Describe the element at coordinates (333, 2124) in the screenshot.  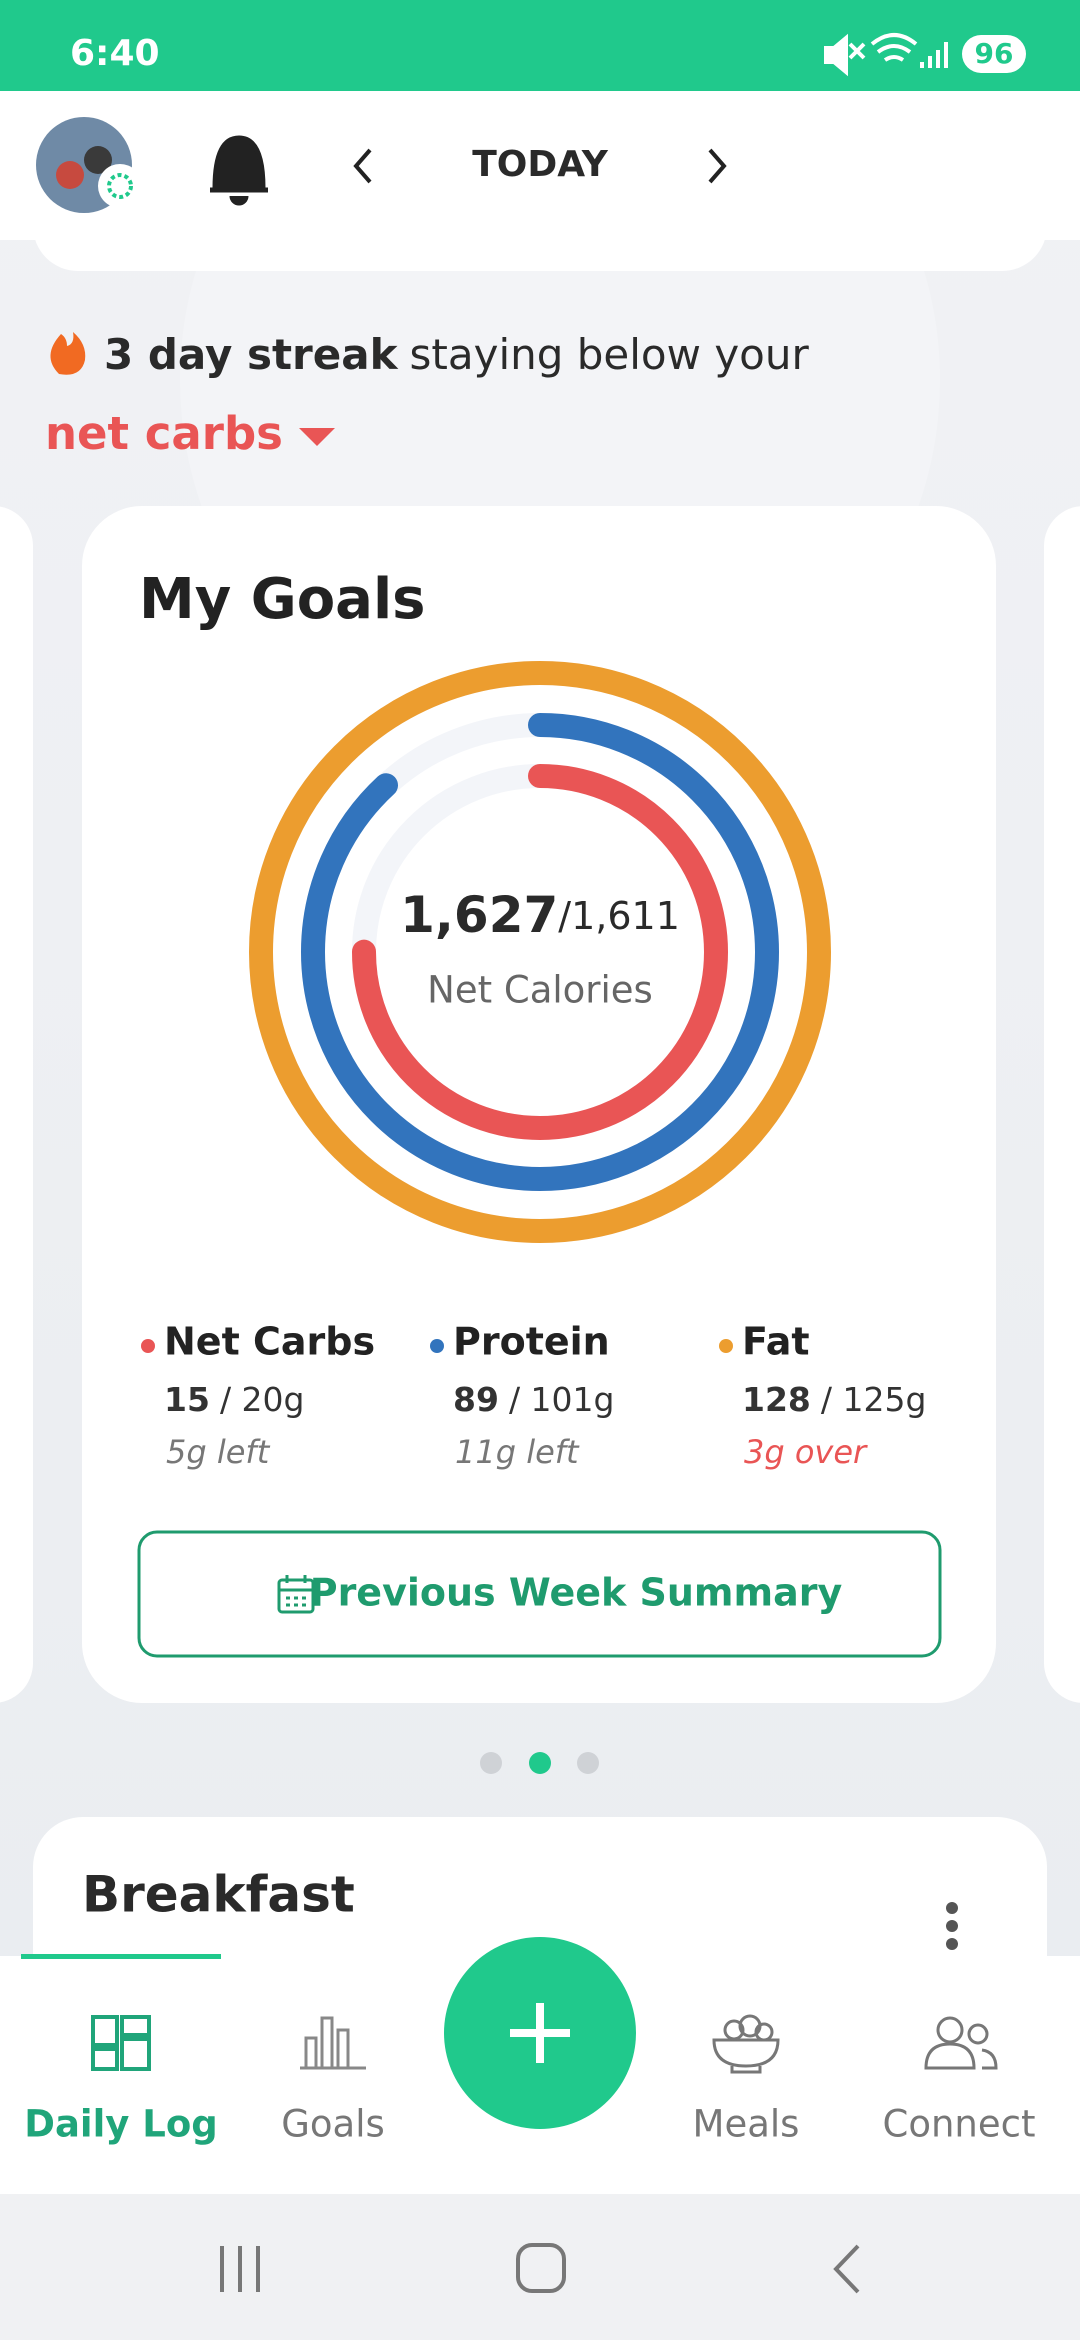
I see `nav-label: Goals` at that location.